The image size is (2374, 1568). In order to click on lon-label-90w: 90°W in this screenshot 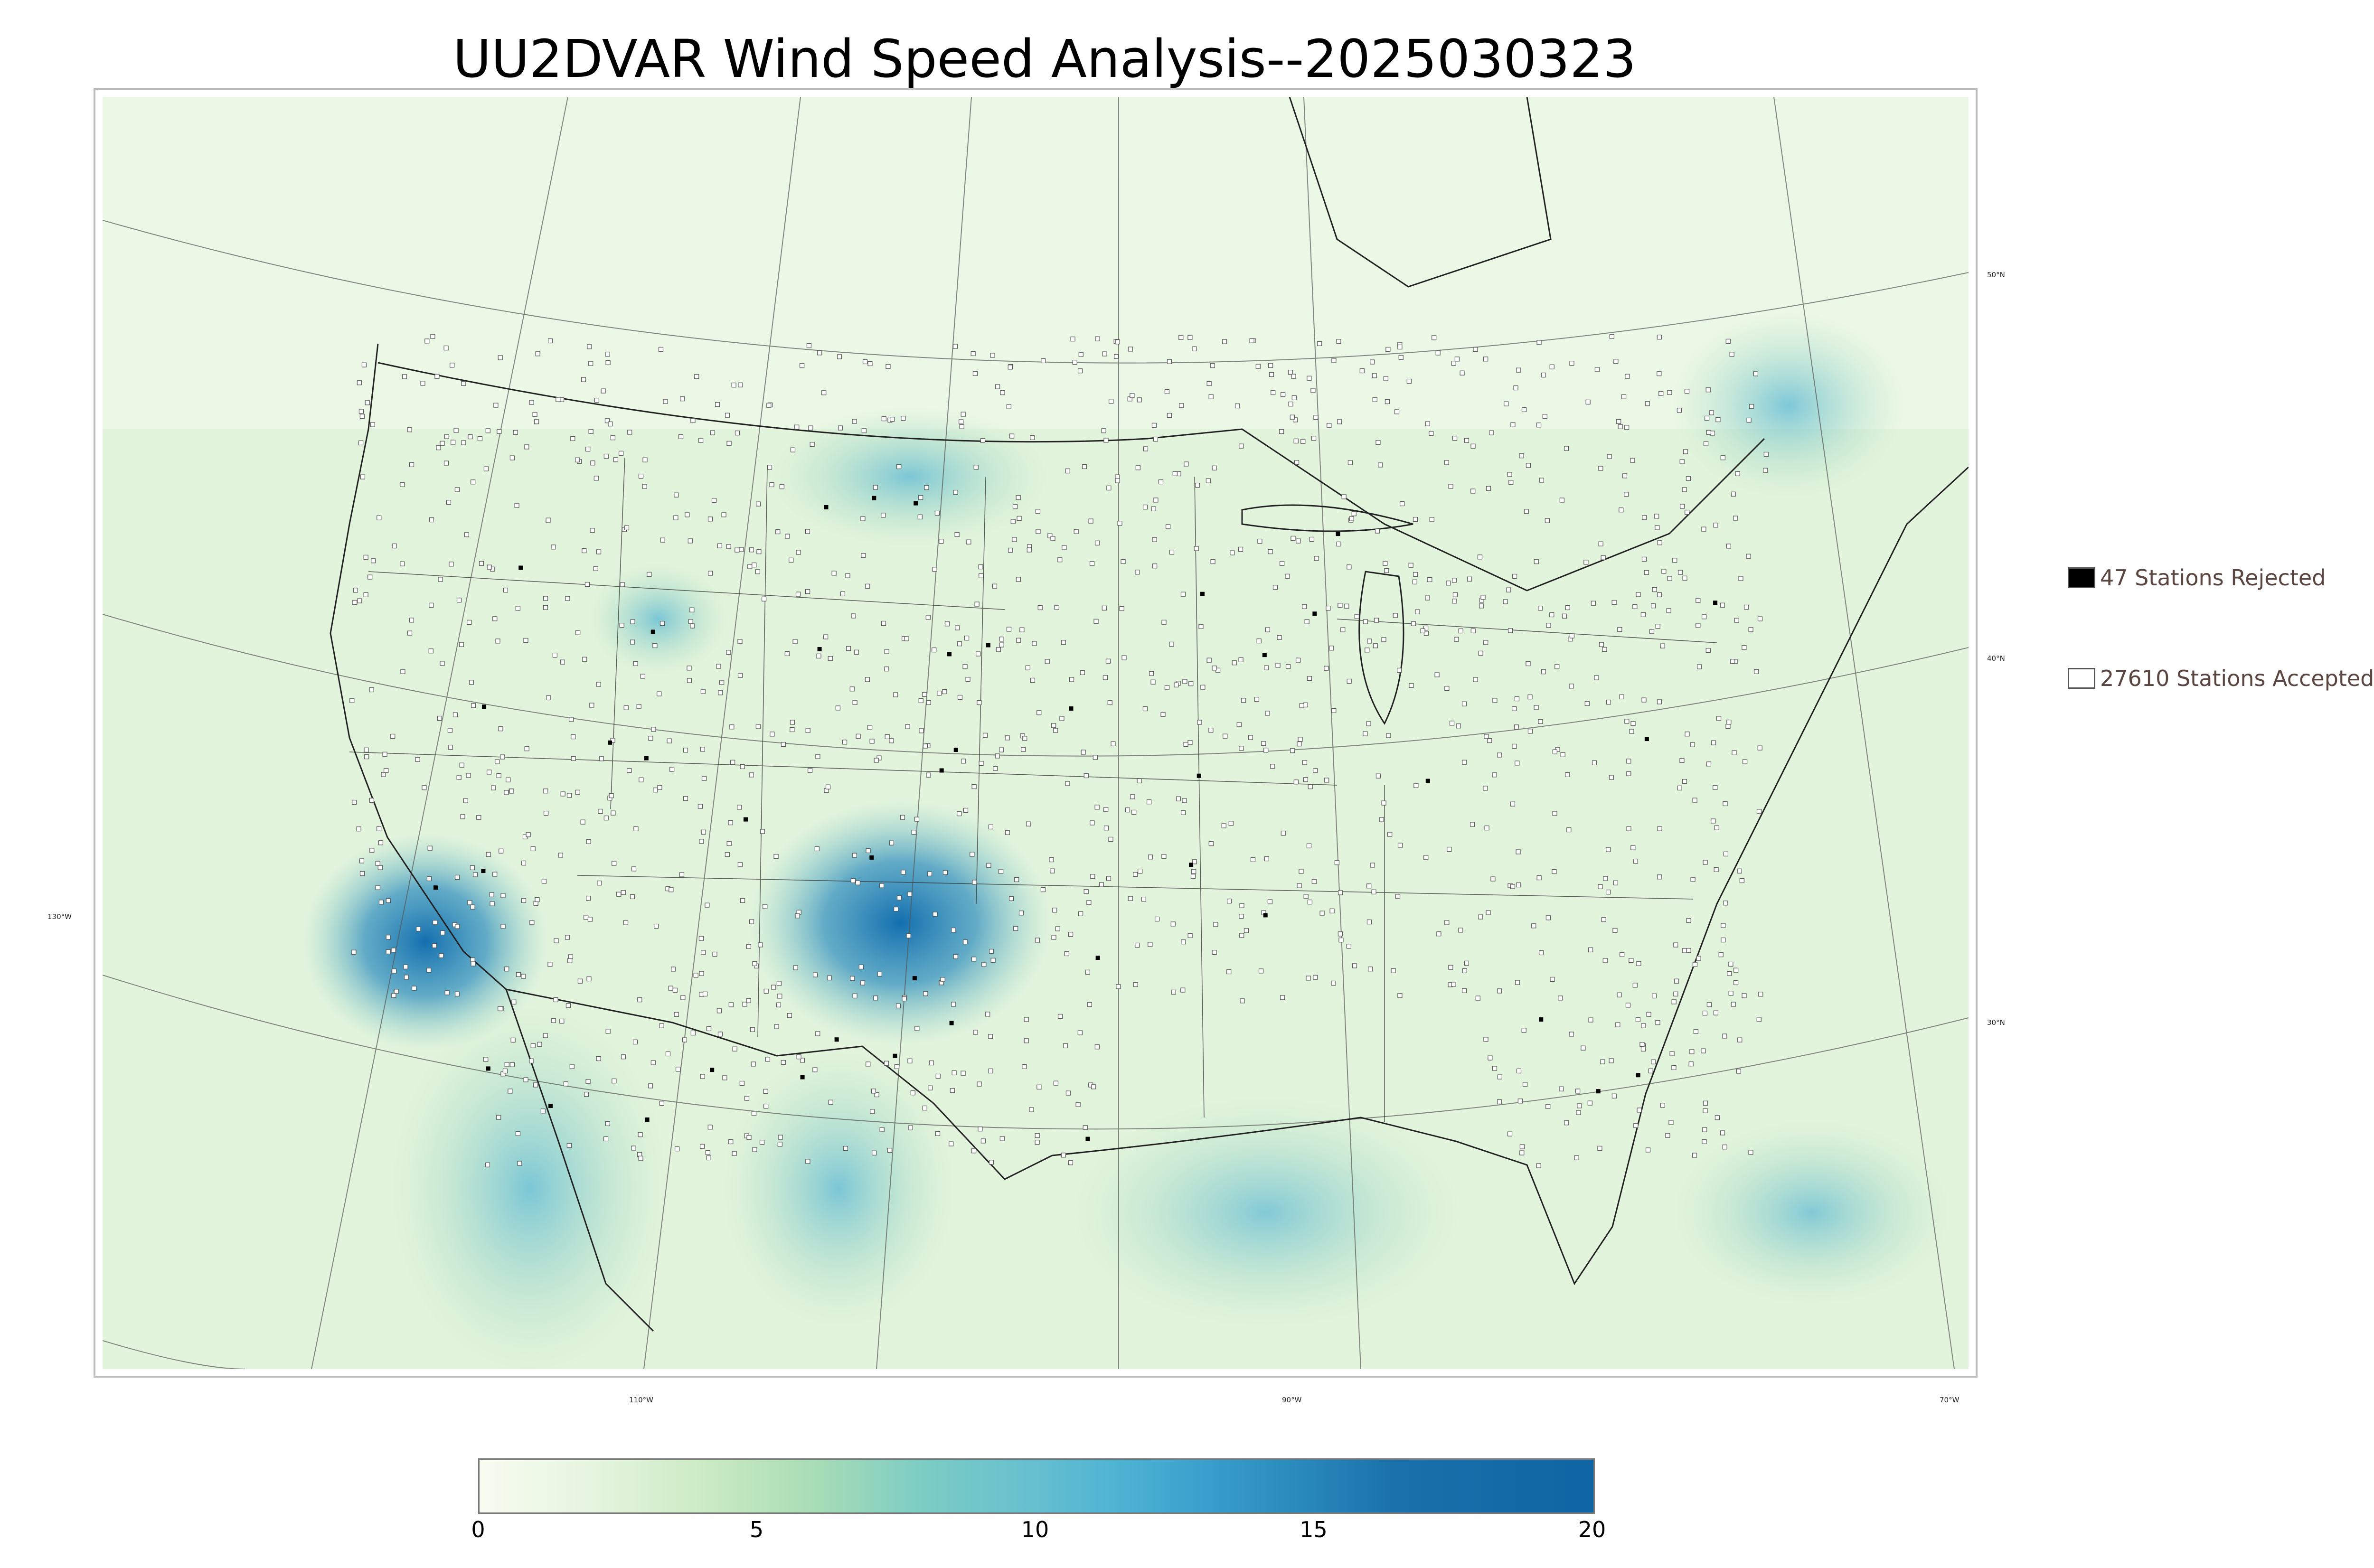, I will do `click(1292, 1400)`.